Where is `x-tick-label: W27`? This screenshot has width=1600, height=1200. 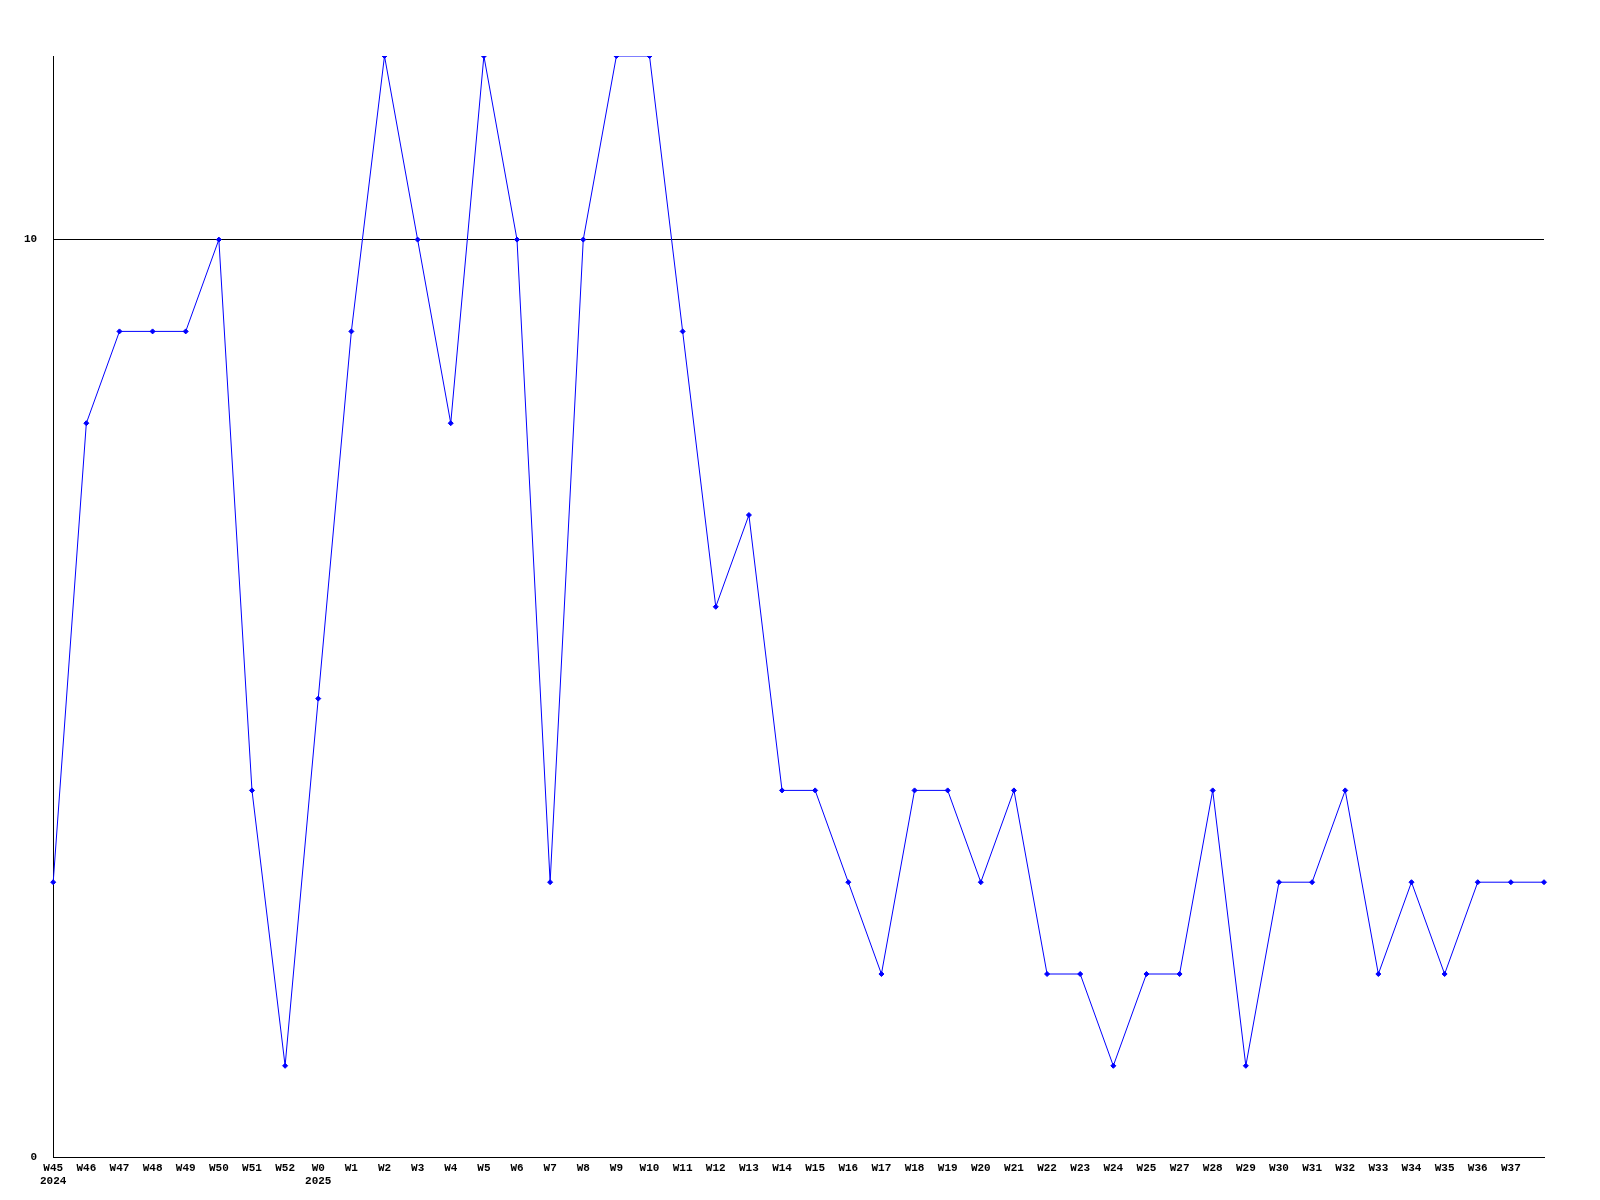 x-tick-label: W27 is located at coordinates (1179, 1167).